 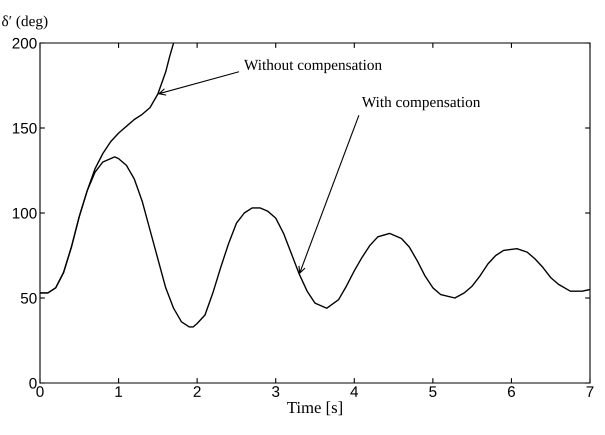 I want to click on y-tick-label: 150, so click(x=24, y=128).